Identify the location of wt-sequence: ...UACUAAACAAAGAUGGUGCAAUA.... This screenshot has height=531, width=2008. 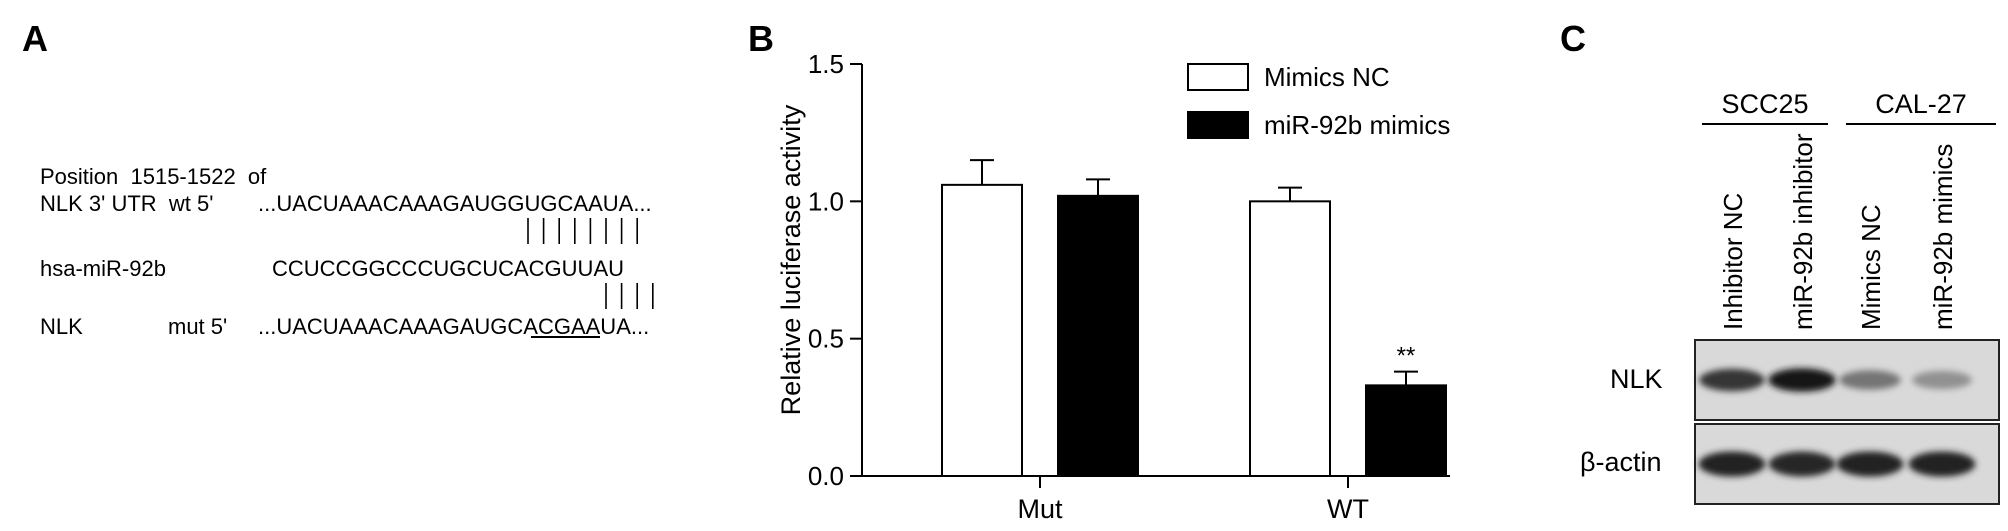
(455, 204).